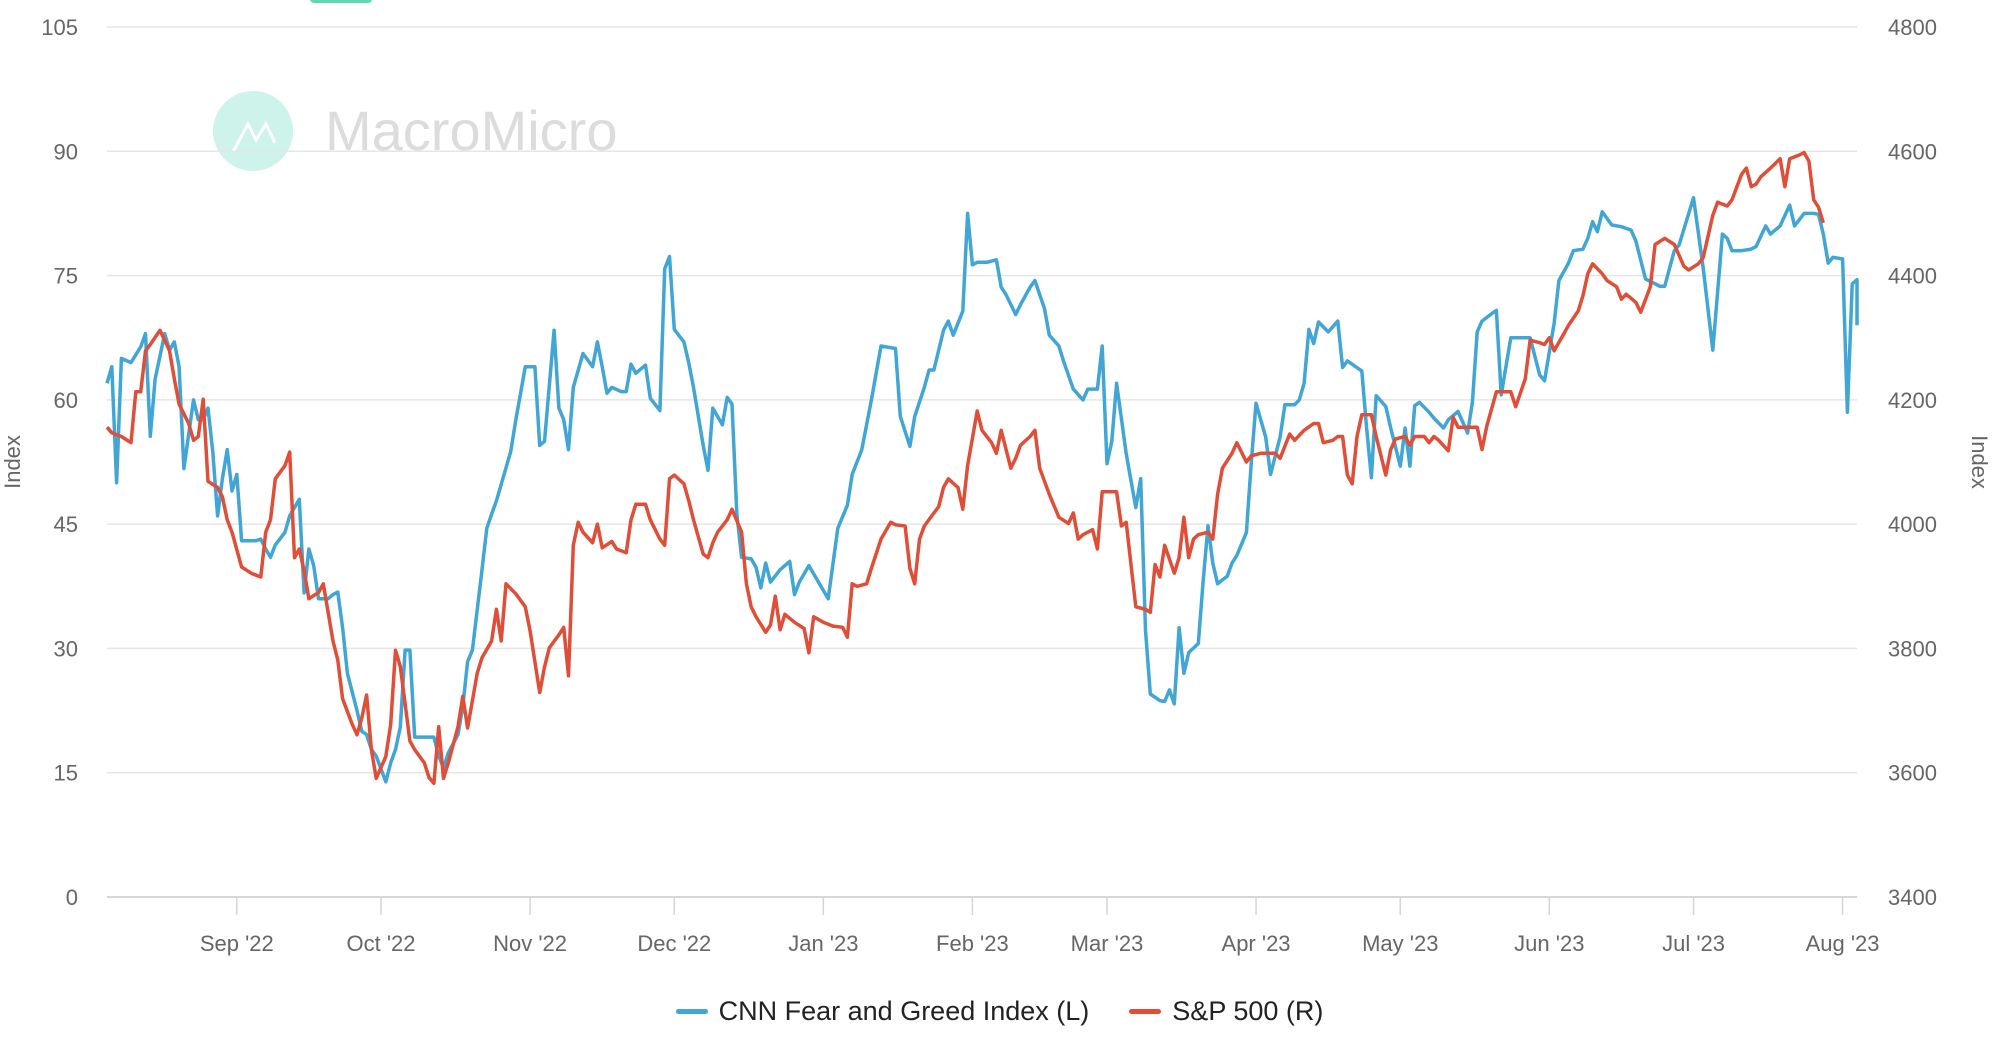 The height and width of the screenshot is (1057, 1999). What do you see at coordinates (66, 648) in the screenshot?
I see `y-left-tick-label: 30` at bounding box center [66, 648].